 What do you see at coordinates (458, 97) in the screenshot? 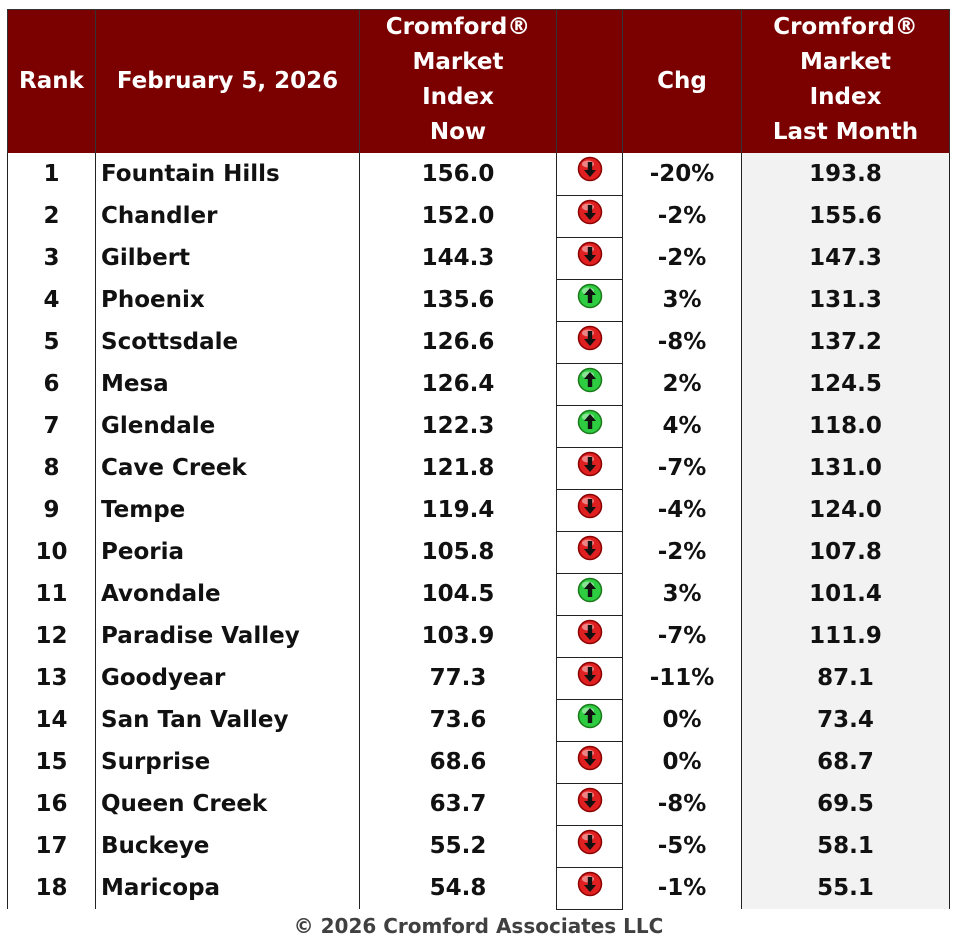
I see `header-now-line: Index` at bounding box center [458, 97].